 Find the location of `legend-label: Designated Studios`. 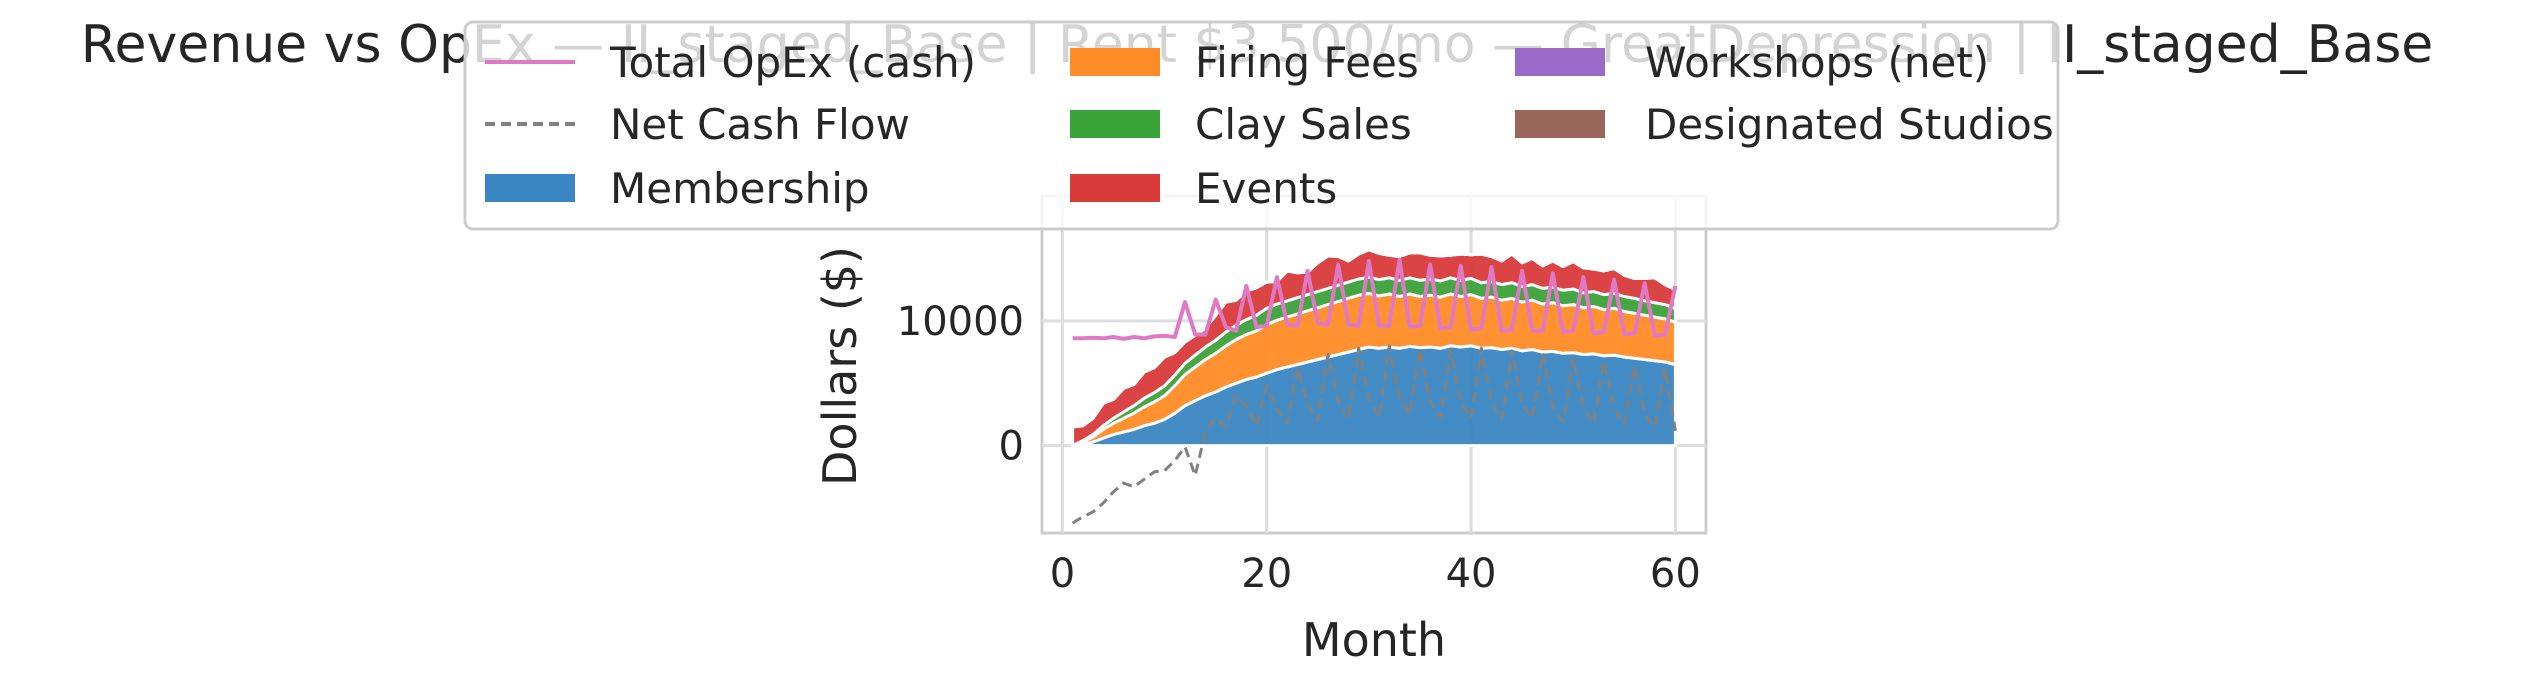

legend-label: Designated Studios is located at coordinates (1849, 124).